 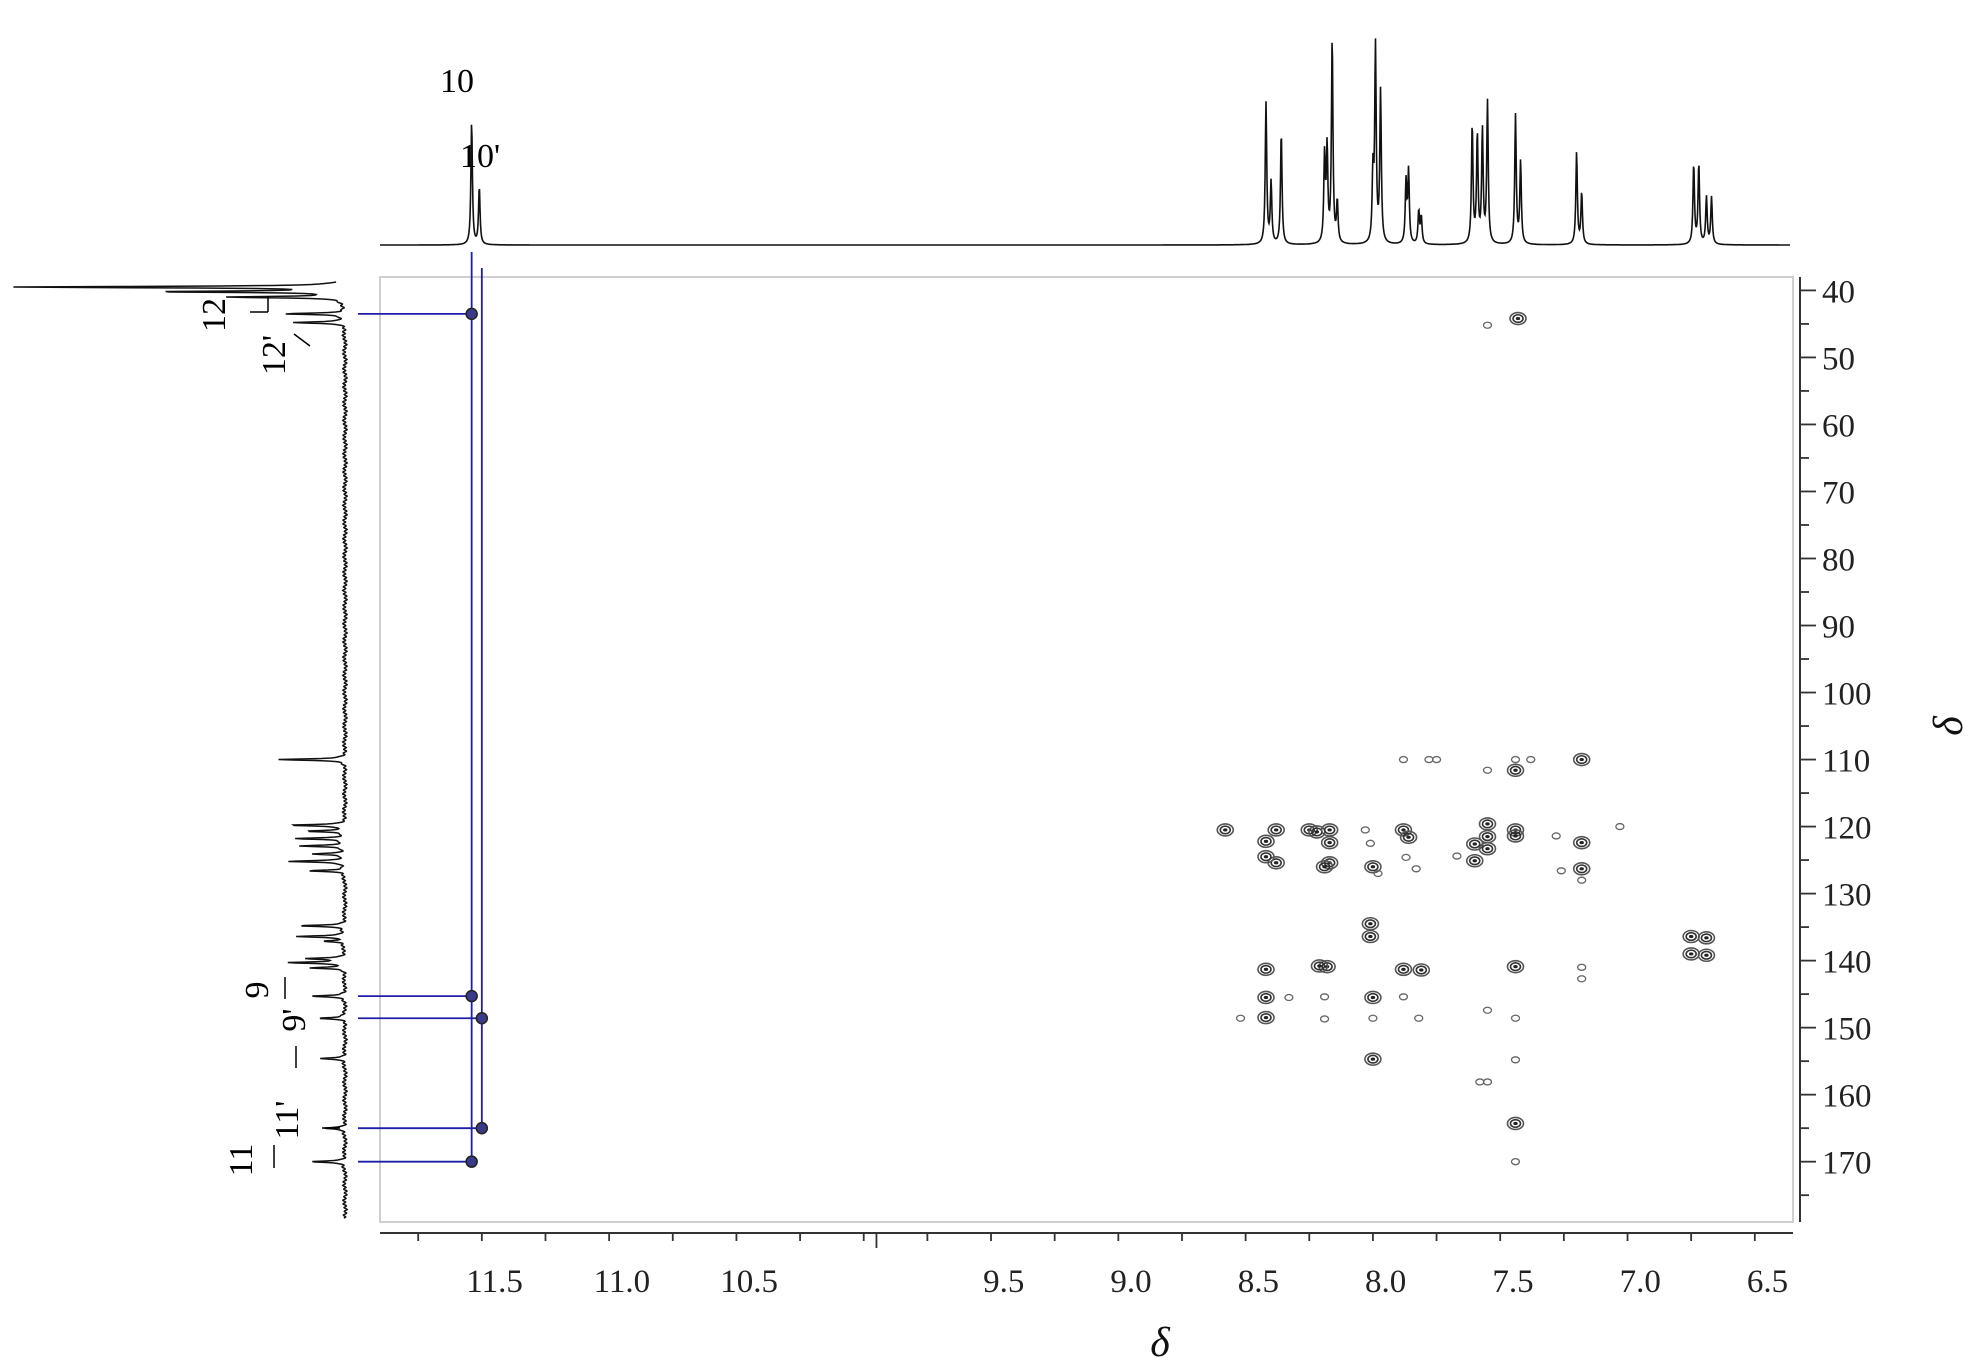 What do you see at coordinates (1846, 762) in the screenshot?
I see `y-tick-label: 110` at bounding box center [1846, 762].